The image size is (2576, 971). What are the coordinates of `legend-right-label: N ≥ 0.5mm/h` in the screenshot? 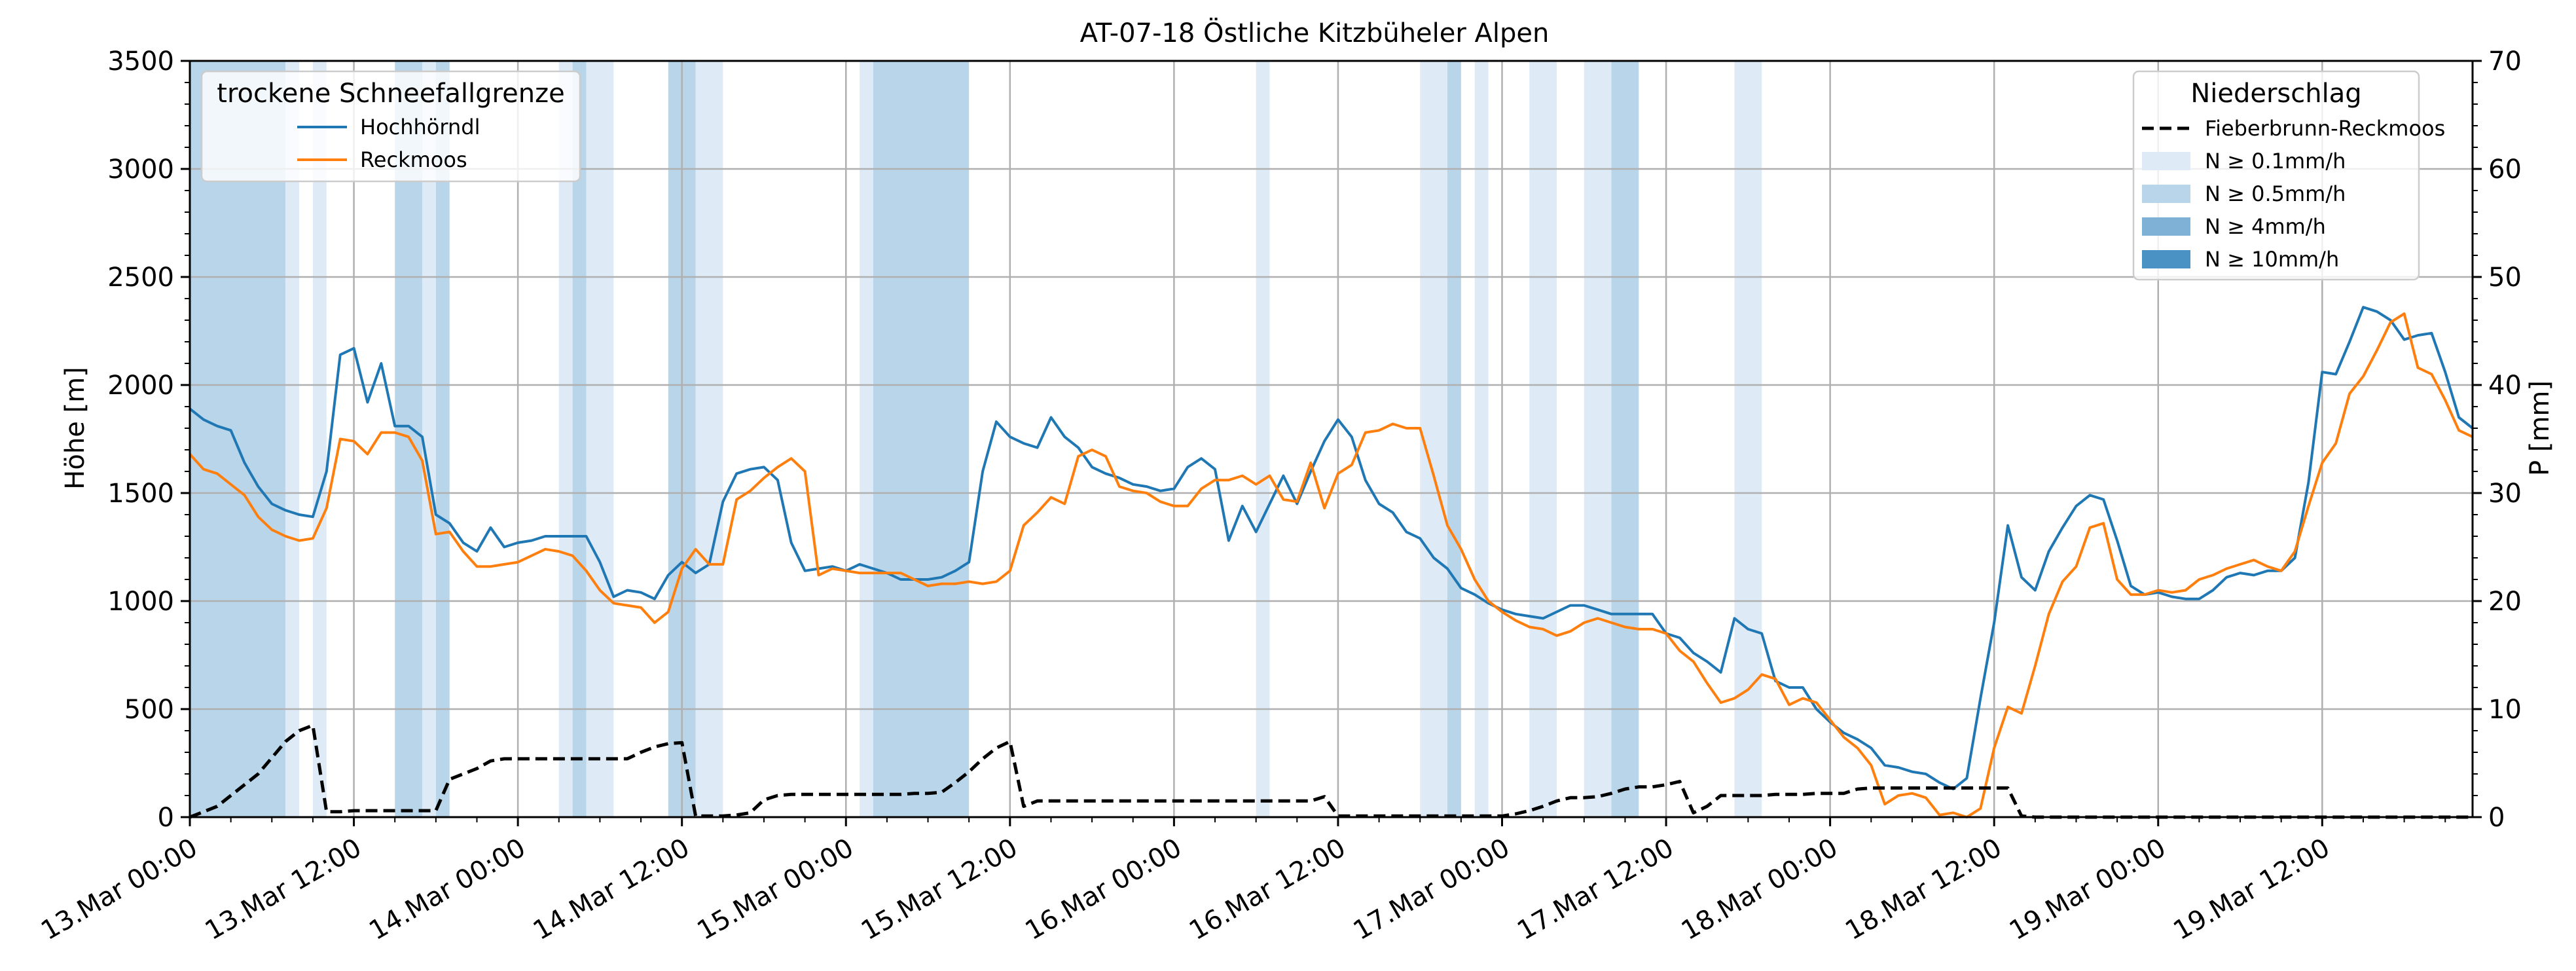 It's located at (2275, 193).